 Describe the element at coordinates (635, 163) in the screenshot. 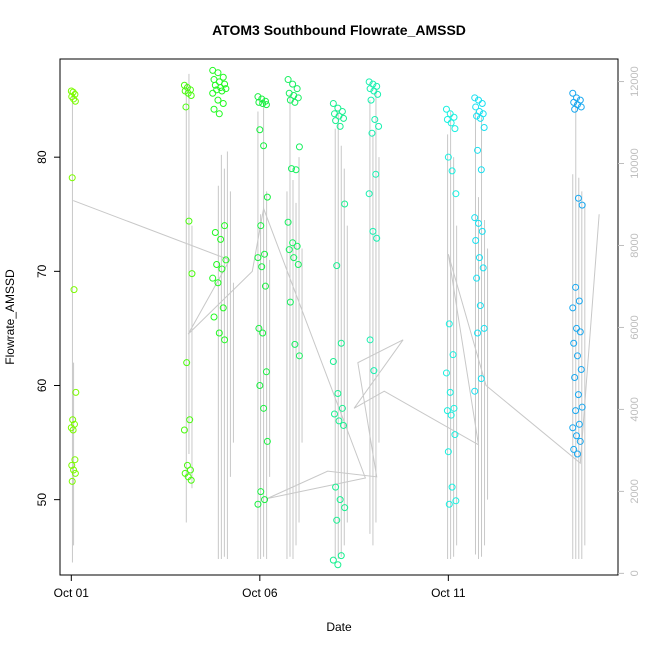

I see `y2-tick-label: 10000` at that location.